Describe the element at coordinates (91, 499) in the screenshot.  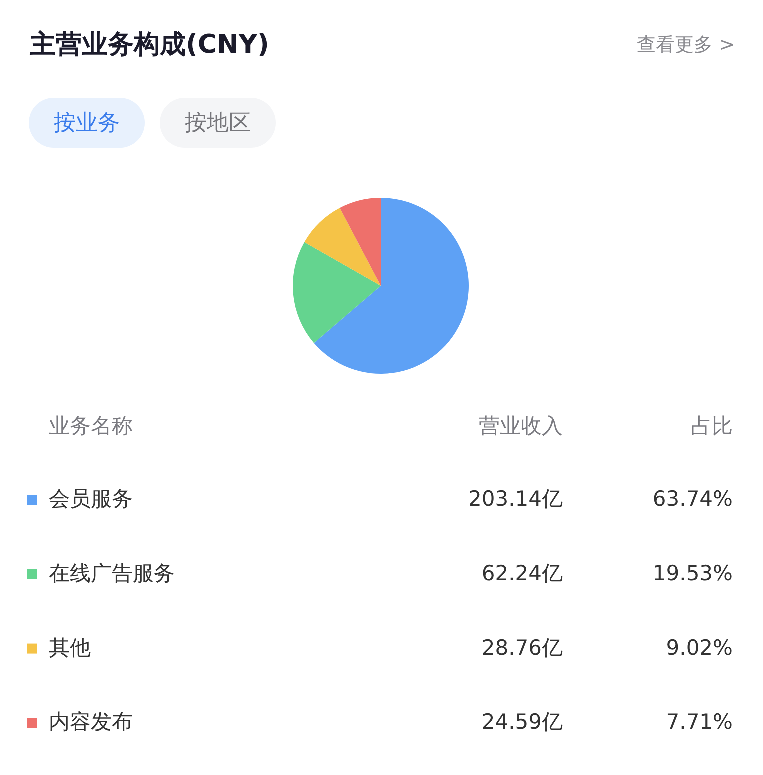
I see `legend-label: 会员服务` at that location.